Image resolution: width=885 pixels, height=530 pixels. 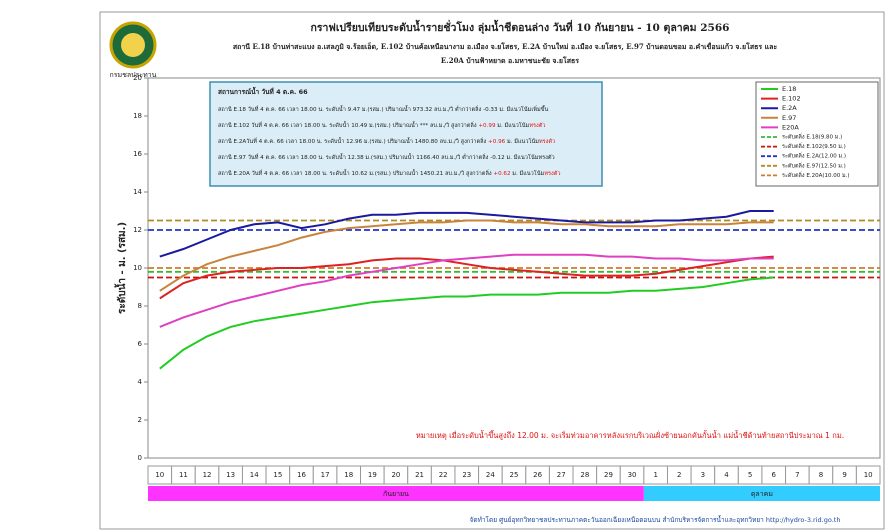 I want to click on x-tick-label: 14, so click(x=254, y=475).